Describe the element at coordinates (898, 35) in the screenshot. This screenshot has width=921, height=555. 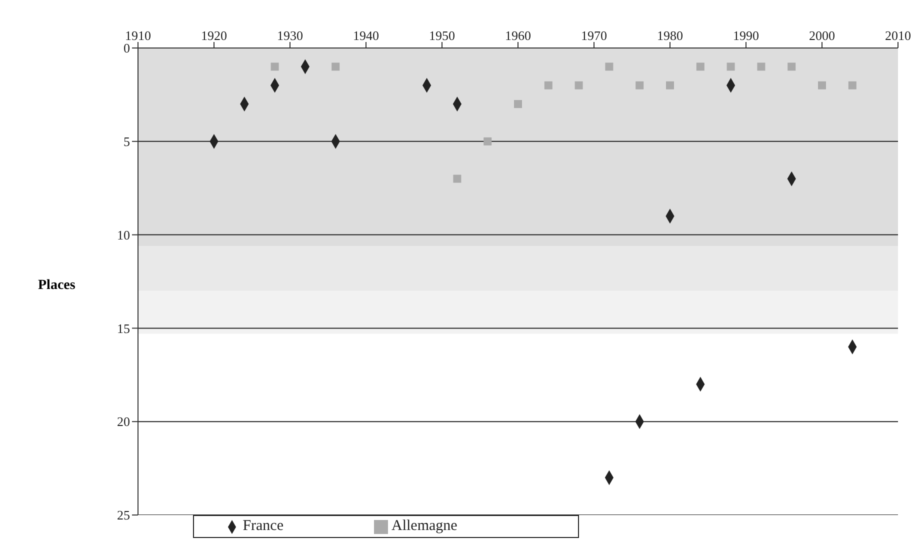
I see `x-tick-label: 2010` at that location.